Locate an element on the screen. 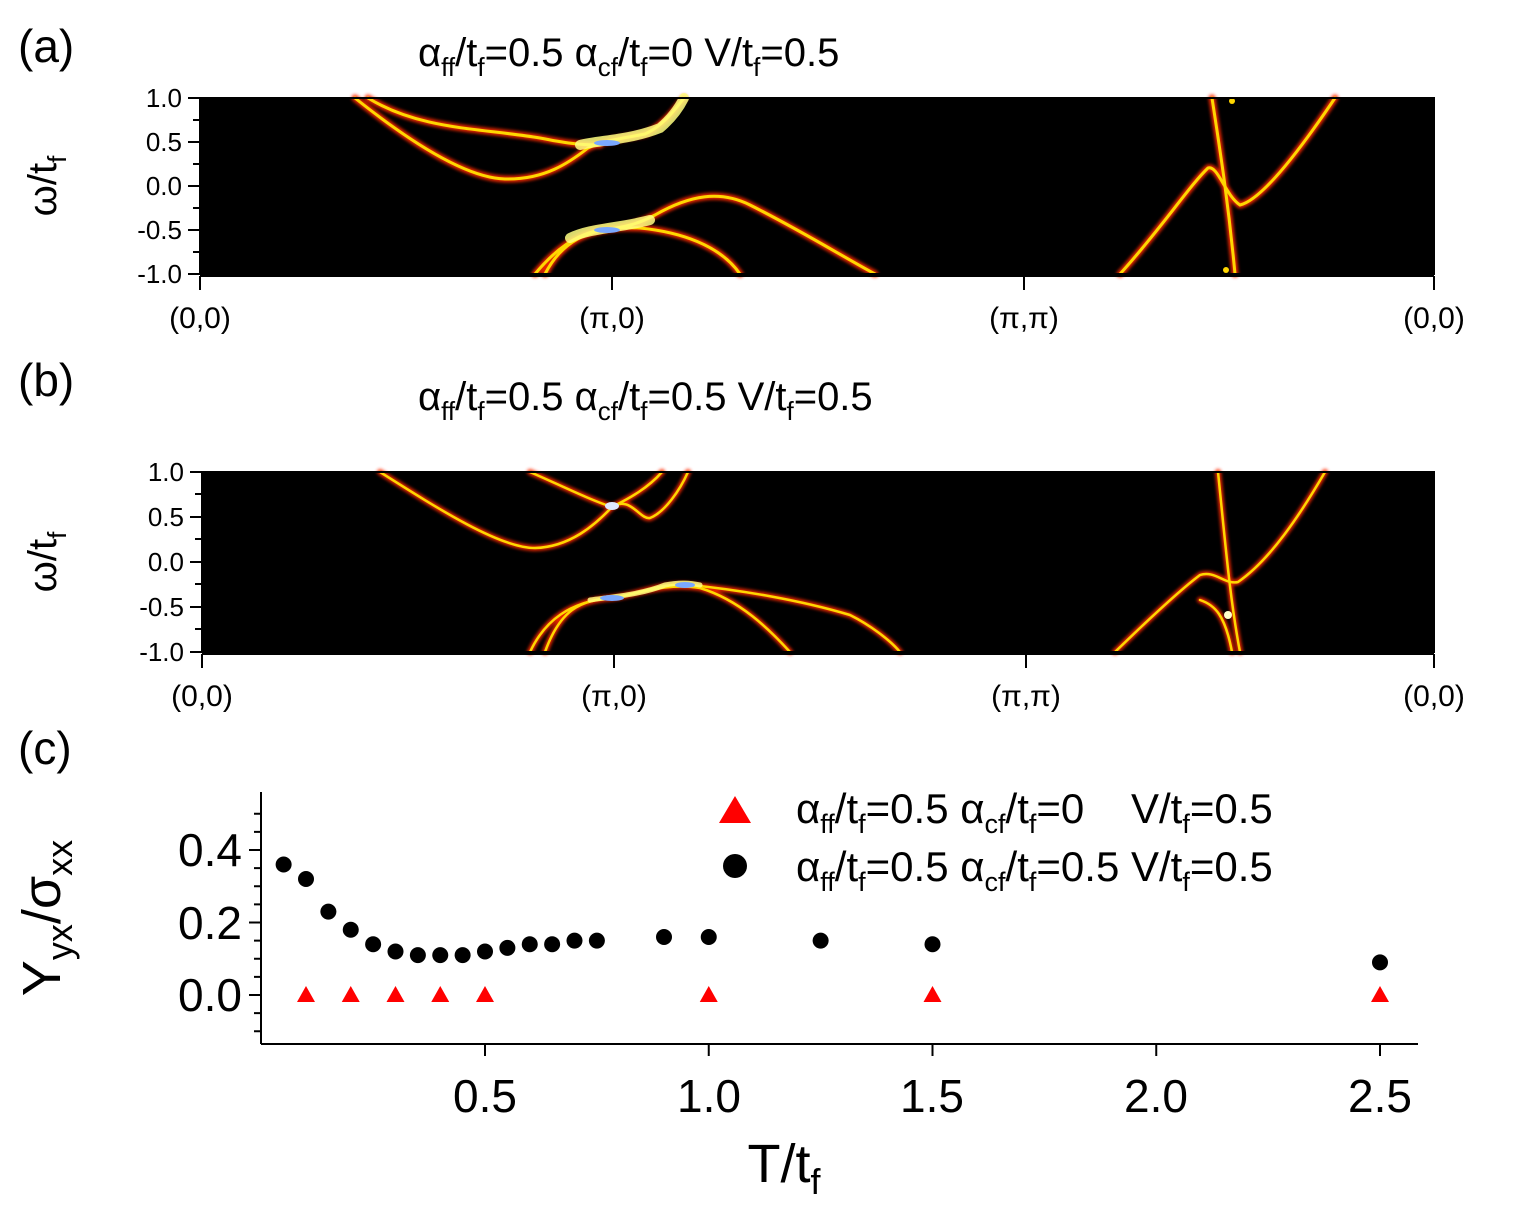 This screenshot has height=1214, width=1538. title-b-sub-ff: ff is located at coordinates (448, 411).